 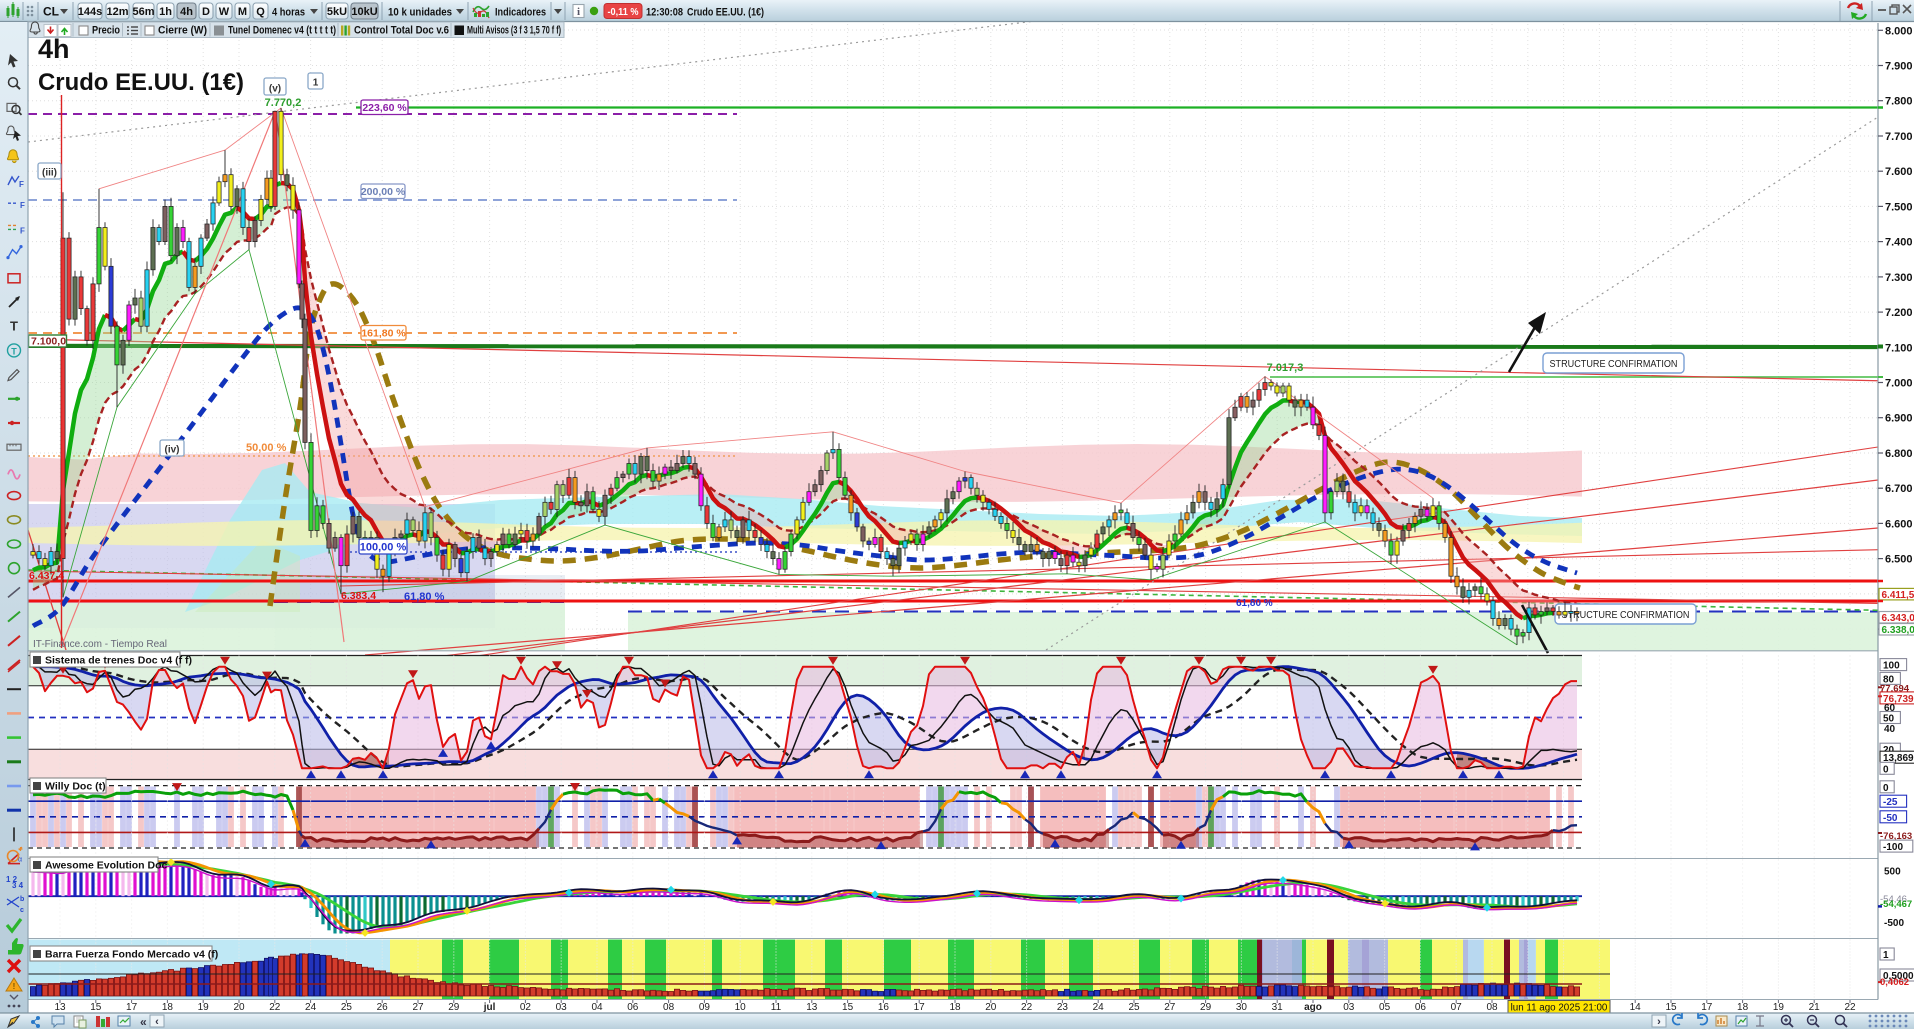 I want to click on svg-text: 6.343,0, so click(x=1898, y=618).